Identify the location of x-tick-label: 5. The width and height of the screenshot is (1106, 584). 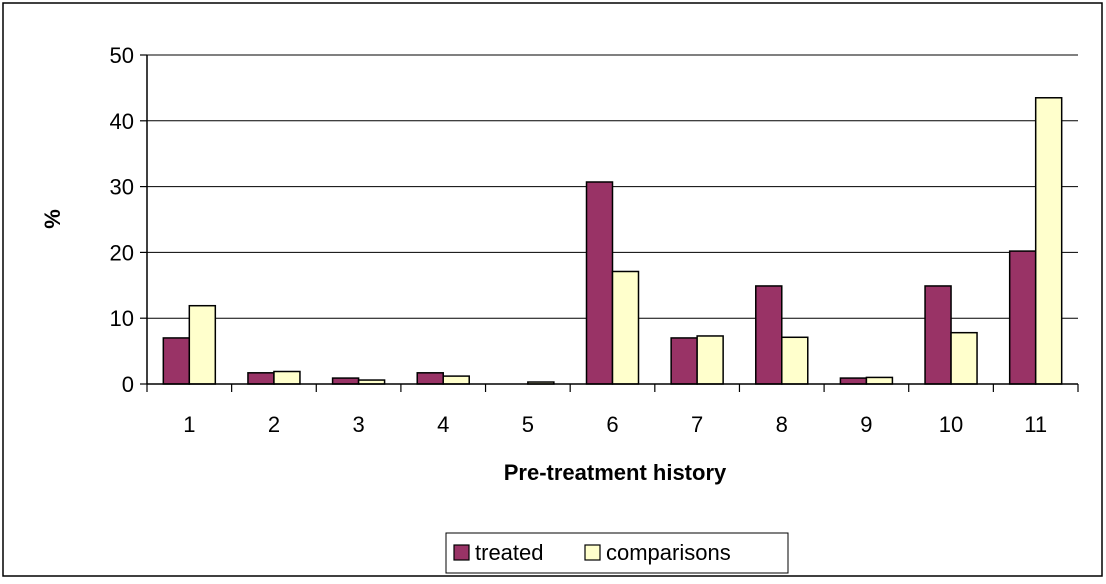
(528, 424).